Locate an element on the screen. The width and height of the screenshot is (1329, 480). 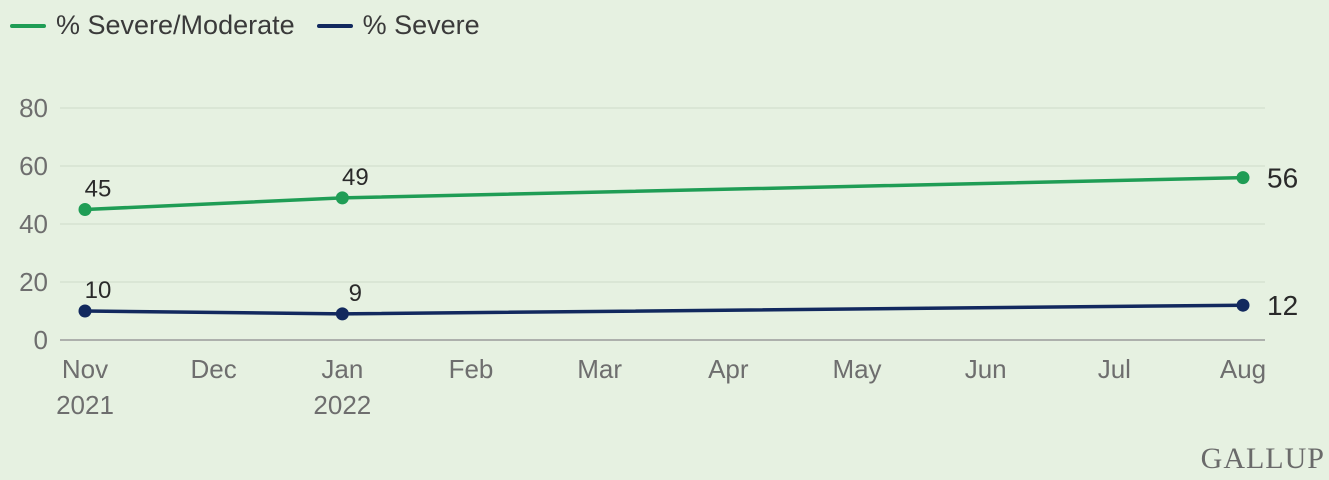
legend-swatch-severe-moderate is located at coordinates (28, 25).